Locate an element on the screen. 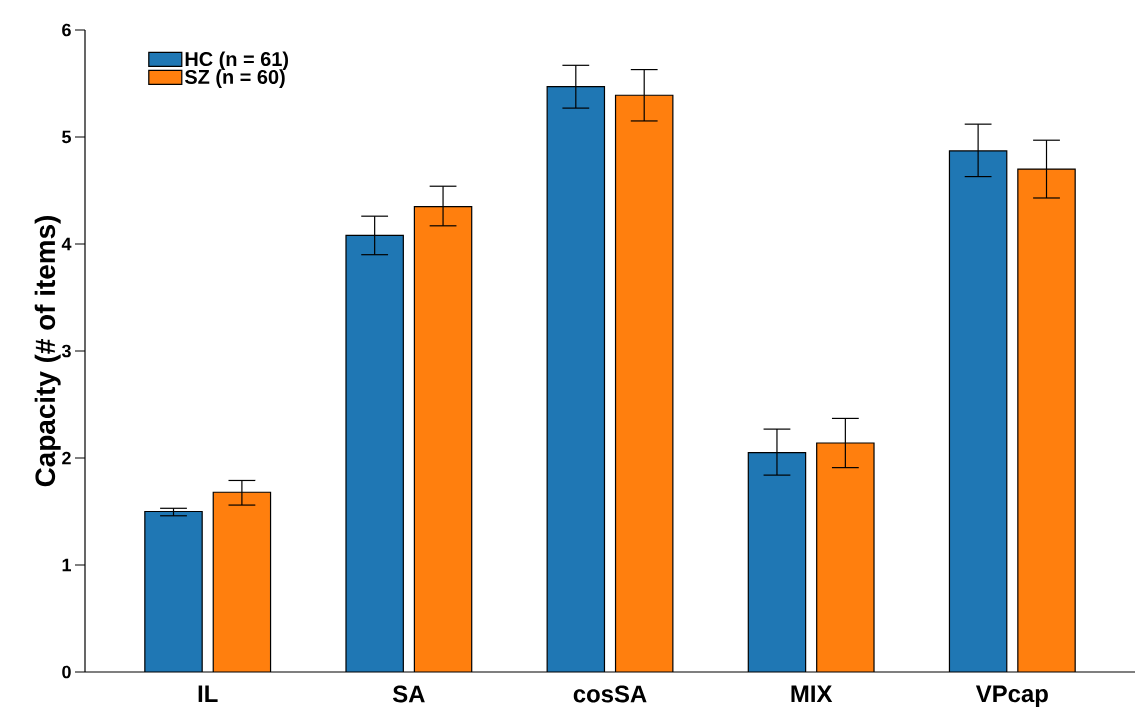  x-tick-label: MIX is located at coordinates (812, 693).